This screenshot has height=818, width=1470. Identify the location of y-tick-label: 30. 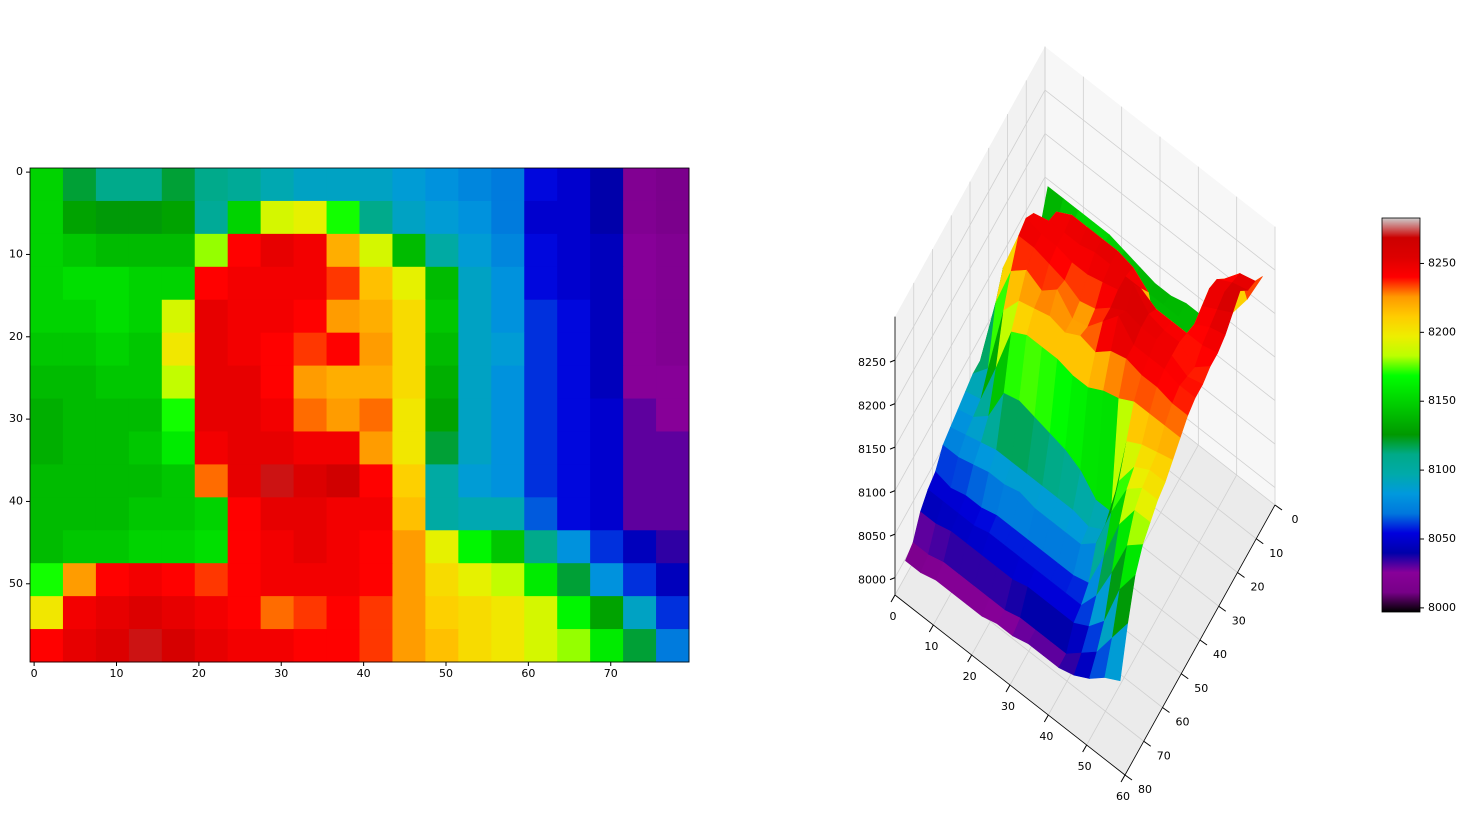
(1008, 706).